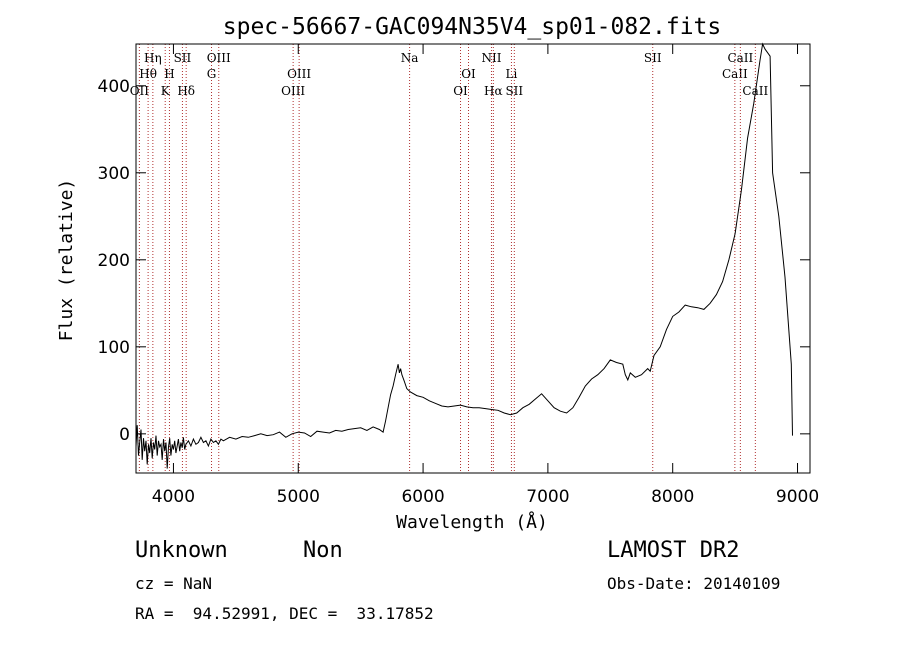  Describe the element at coordinates (672, 497) in the screenshot. I see `x-tick-label-4: 8000` at that location.